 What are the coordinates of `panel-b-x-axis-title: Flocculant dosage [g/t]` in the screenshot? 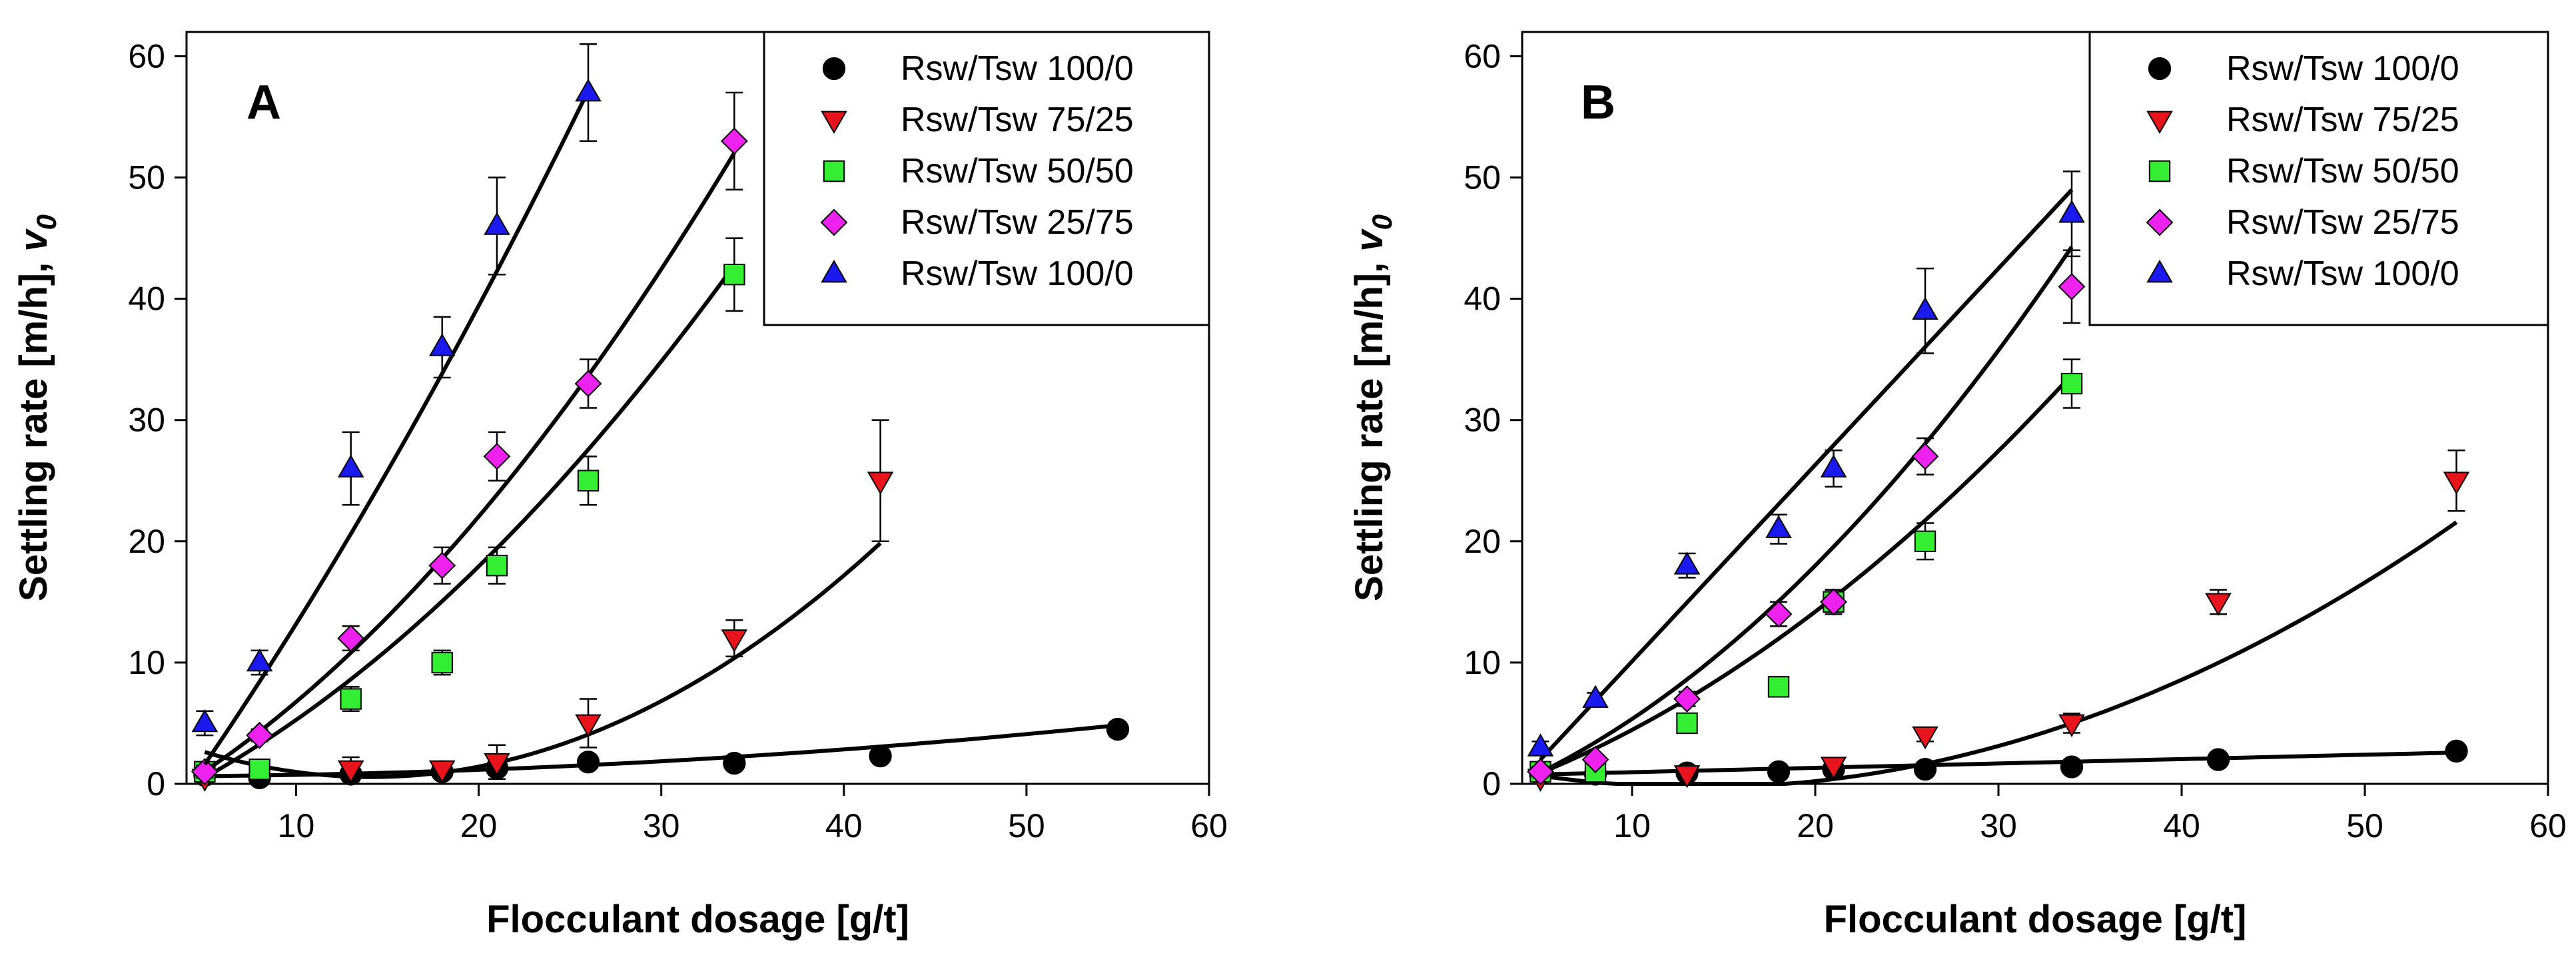 It's located at (2036, 919).